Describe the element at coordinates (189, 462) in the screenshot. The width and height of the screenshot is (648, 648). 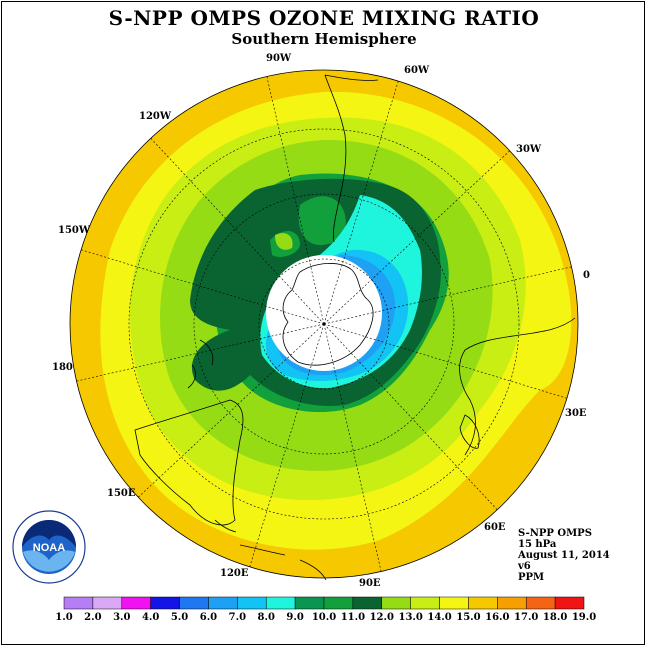
I see `australia-outline` at that location.